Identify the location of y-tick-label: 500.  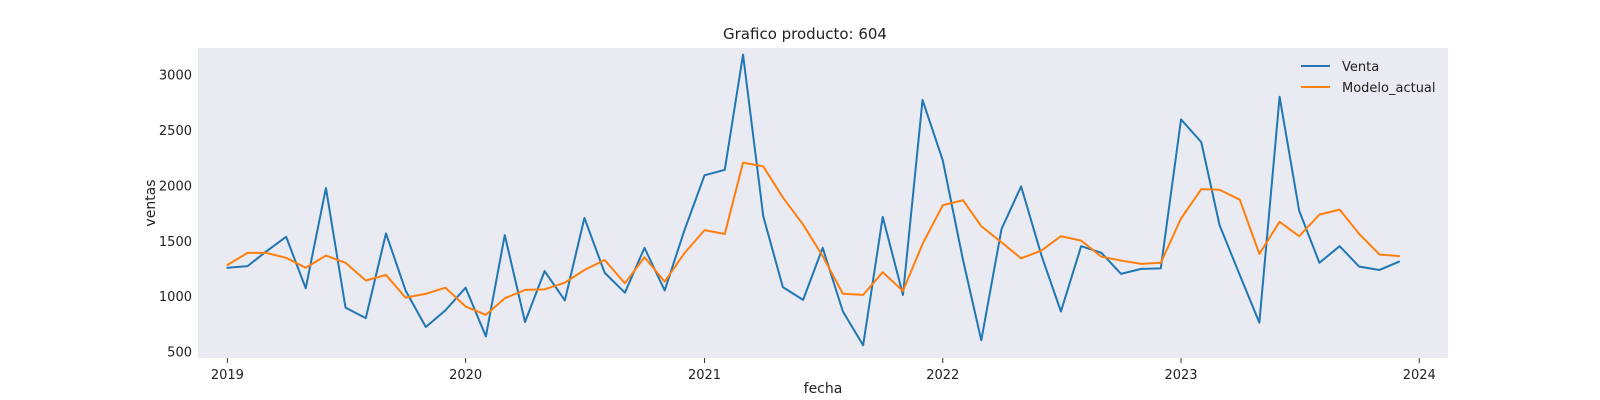
(179, 352).